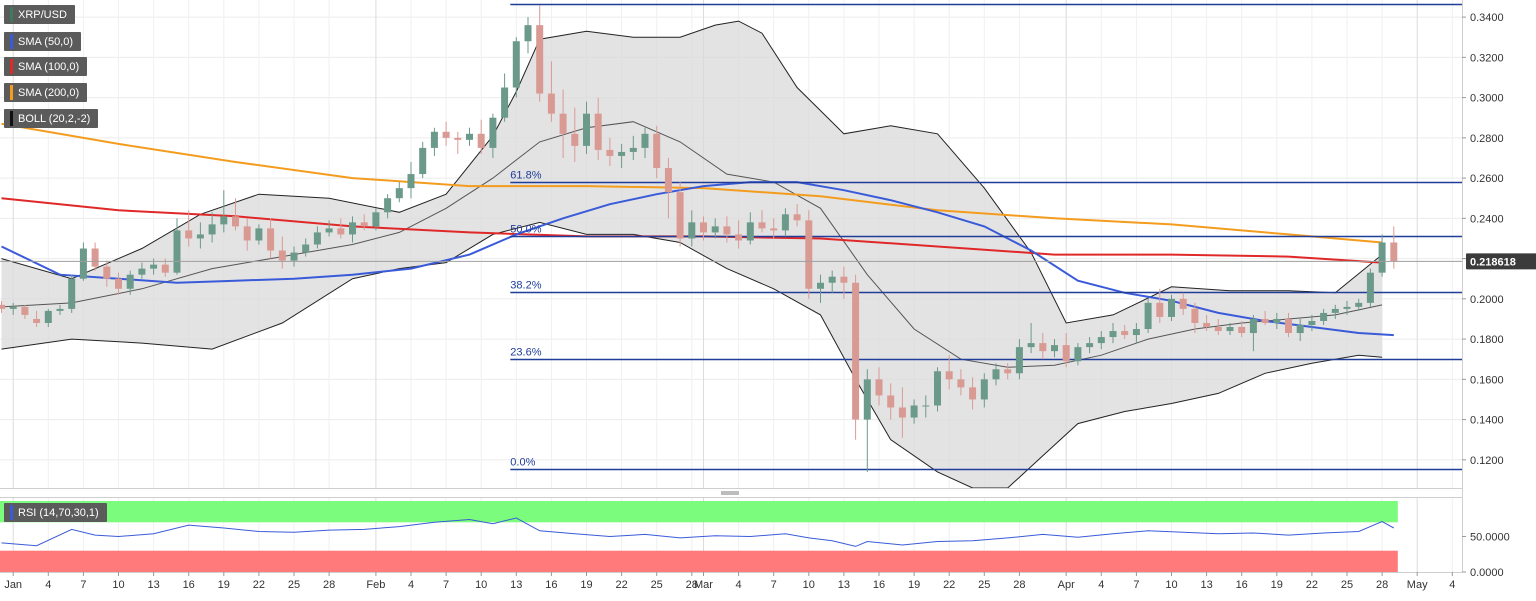 This screenshot has height=601, width=1536. What do you see at coordinates (879, 585) in the screenshot?
I see `time-axis-label: 16` at bounding box center [879, 585].